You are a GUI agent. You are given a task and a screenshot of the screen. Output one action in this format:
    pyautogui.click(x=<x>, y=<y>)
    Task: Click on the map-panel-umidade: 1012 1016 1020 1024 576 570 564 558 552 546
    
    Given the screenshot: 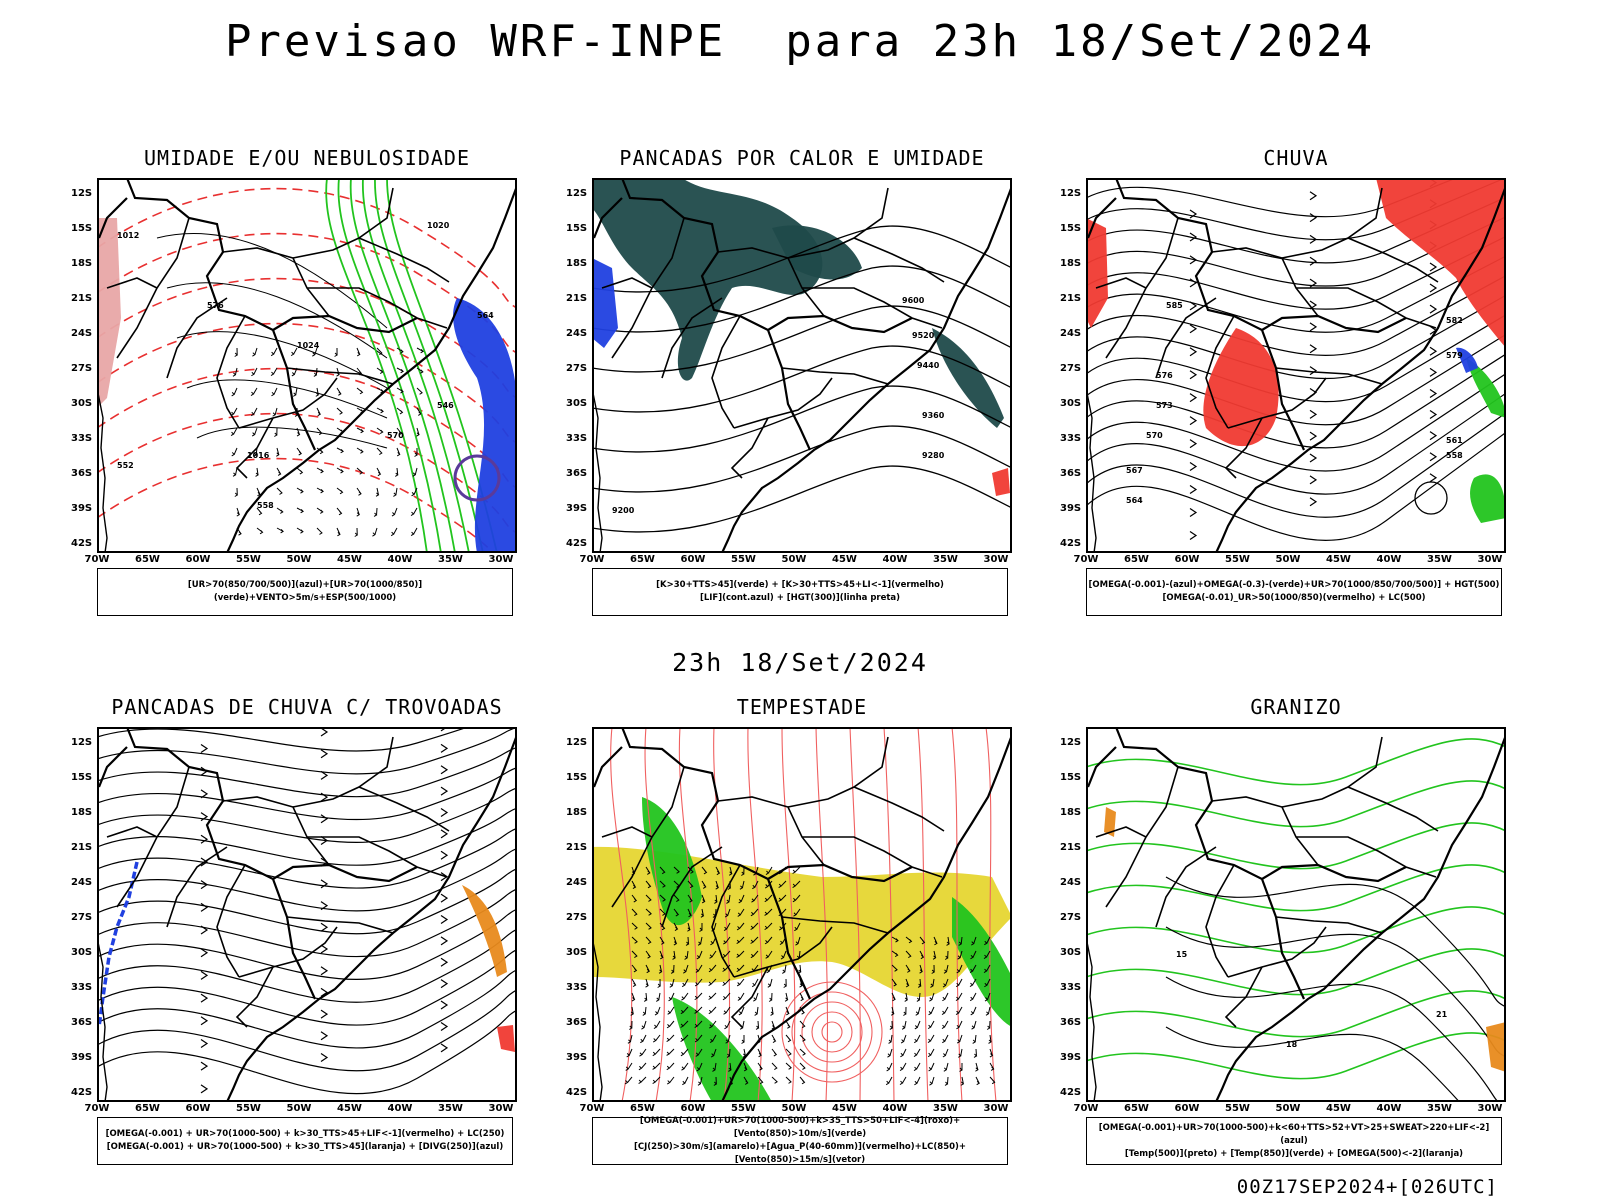 What is the action you would take?
    pyautogui.click(x=307, y=365)
    